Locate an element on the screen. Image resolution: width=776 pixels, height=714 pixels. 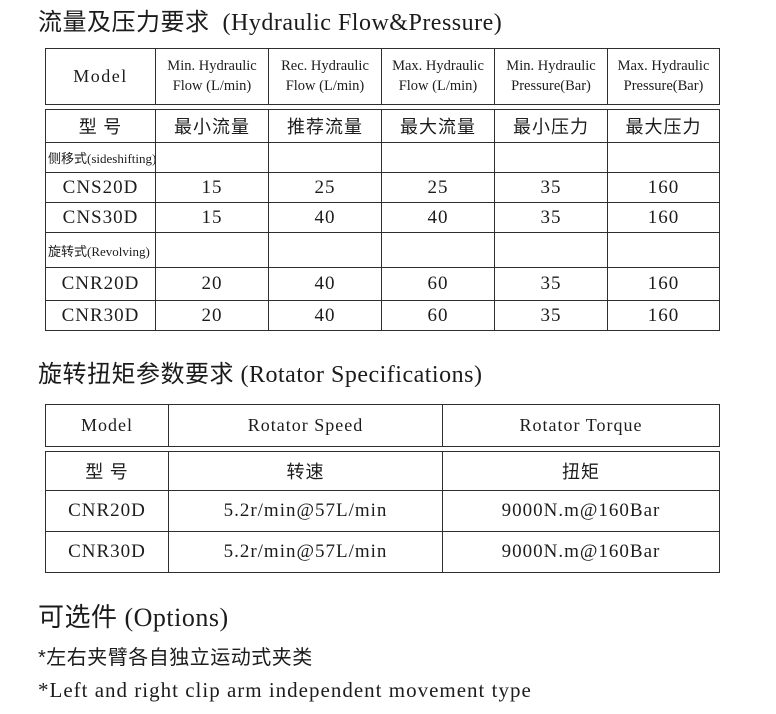
rotator-header-model: Model is located at coordinates (107, 425).